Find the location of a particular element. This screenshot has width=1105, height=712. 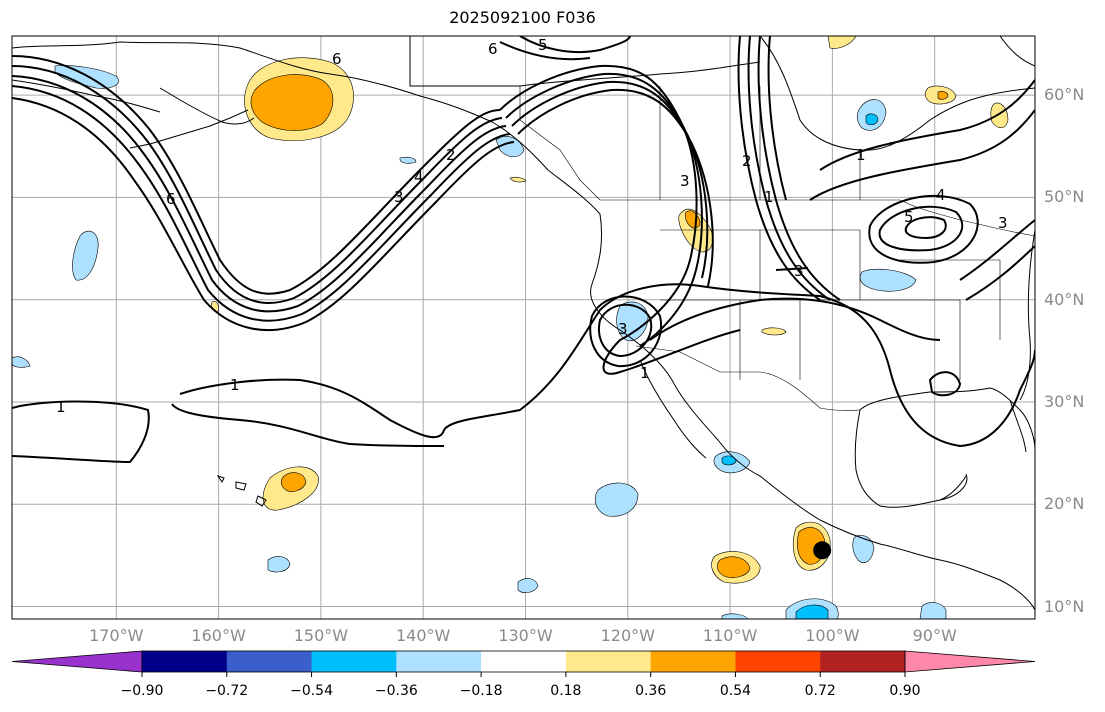

contour-low-center is located at coordinates (921, 228).